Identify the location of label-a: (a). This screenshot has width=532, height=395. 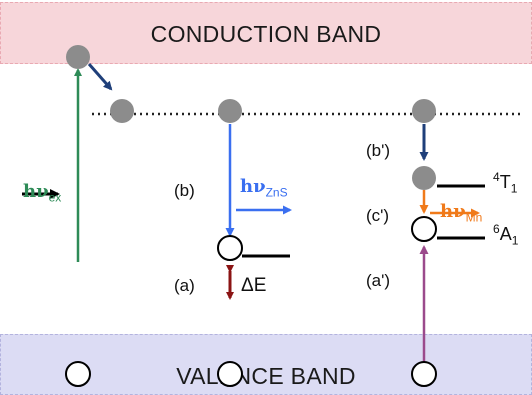
(184, 285).